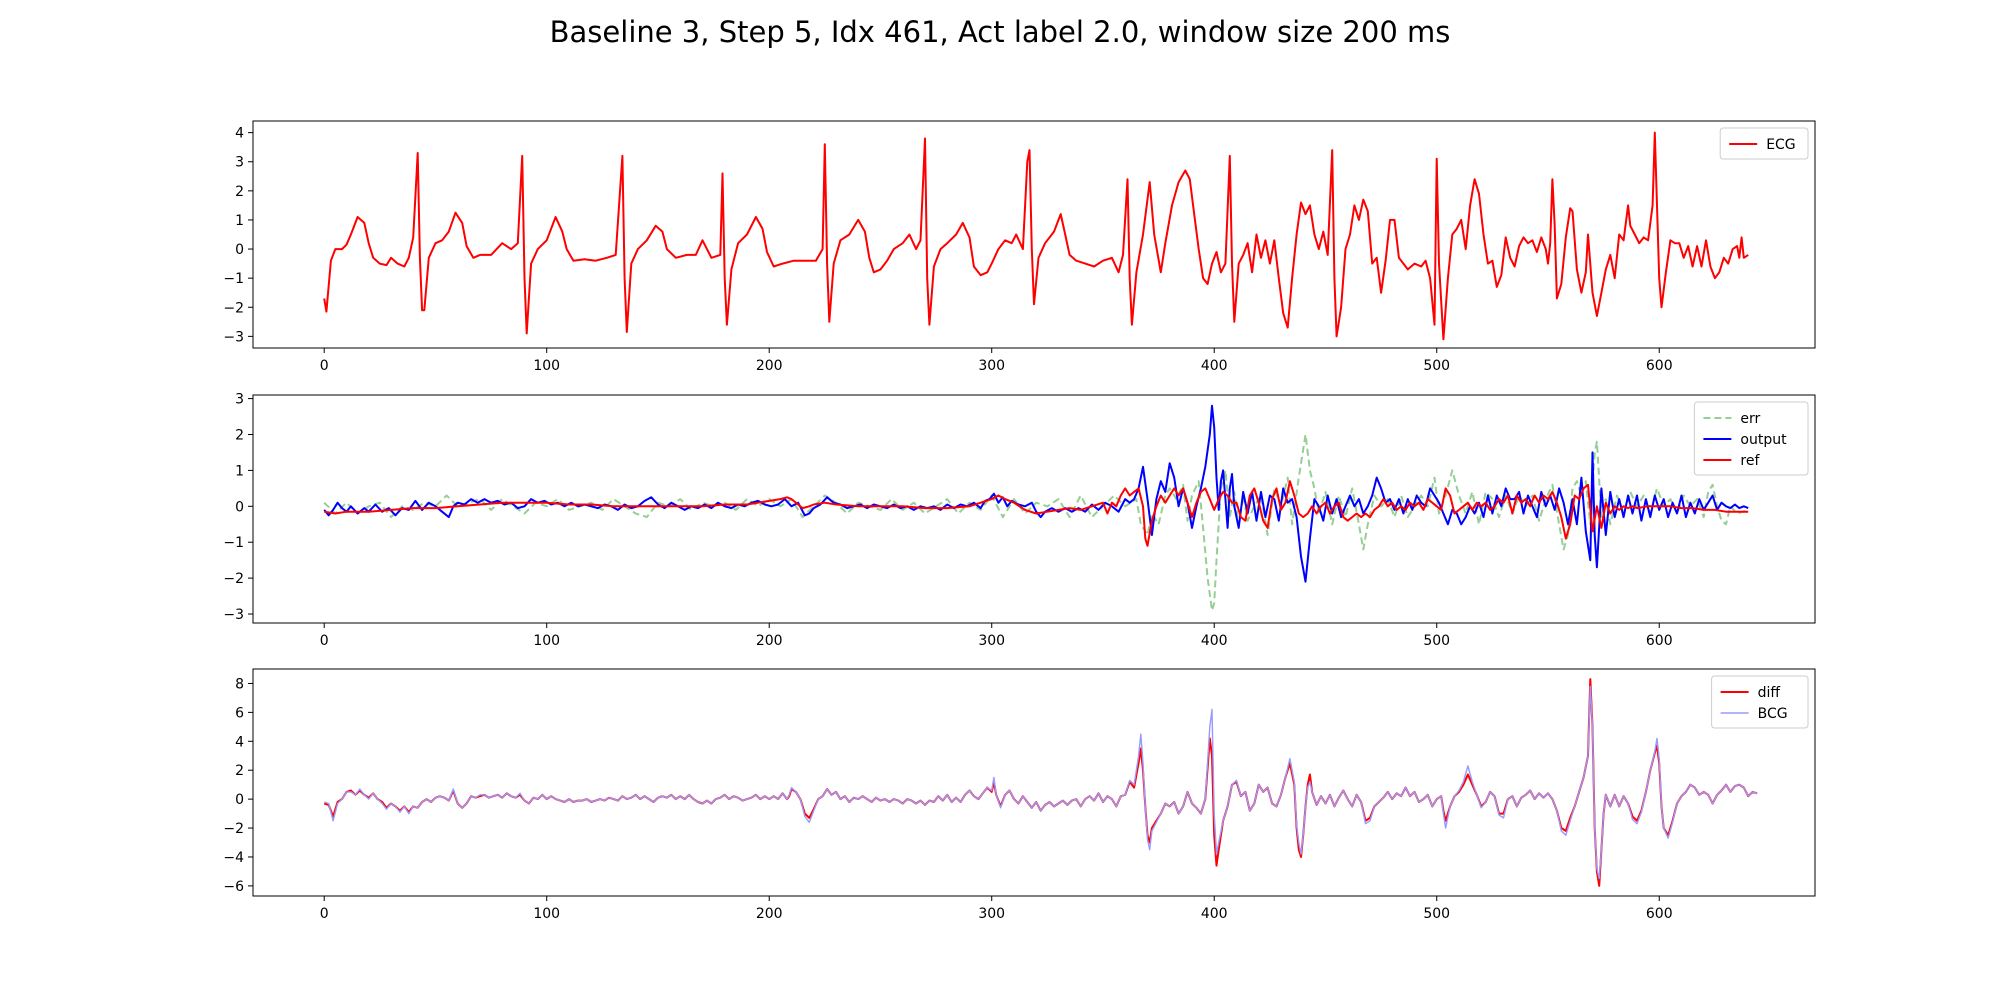 This screenshot has height=1000, width=2000. I want to click on legend-label-ecg: ECG, so click(1780, 145).